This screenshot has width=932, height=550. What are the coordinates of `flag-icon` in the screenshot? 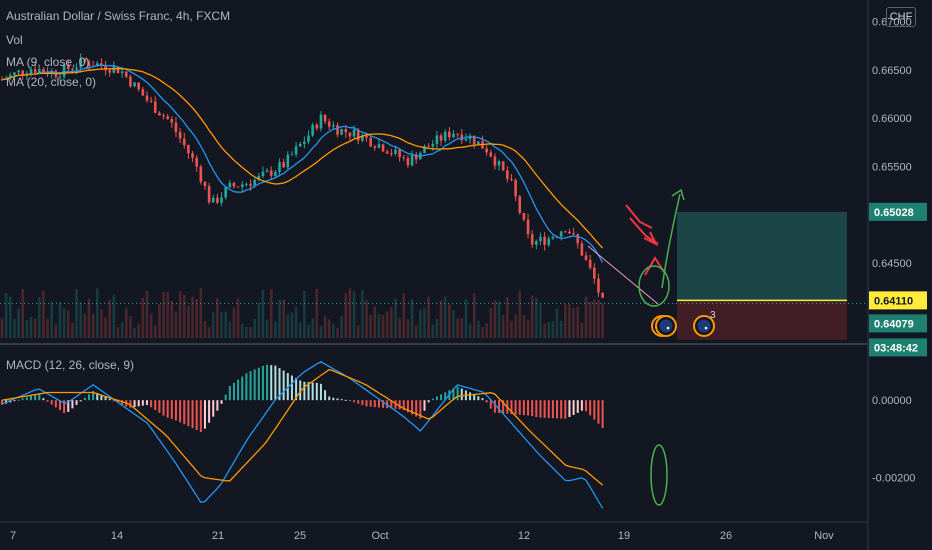 It's located at (666, 326).